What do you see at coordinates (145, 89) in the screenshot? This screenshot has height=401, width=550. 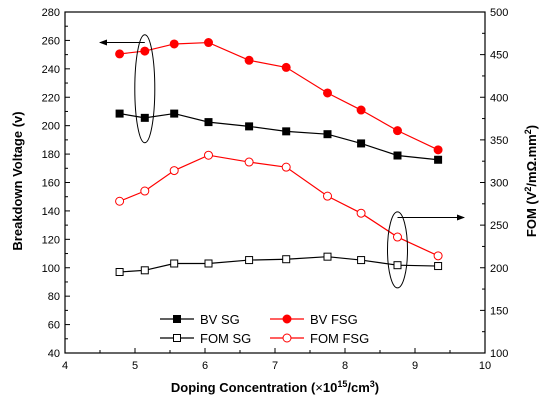 I see `bv-ellipse` at bounding box center [145, 89].